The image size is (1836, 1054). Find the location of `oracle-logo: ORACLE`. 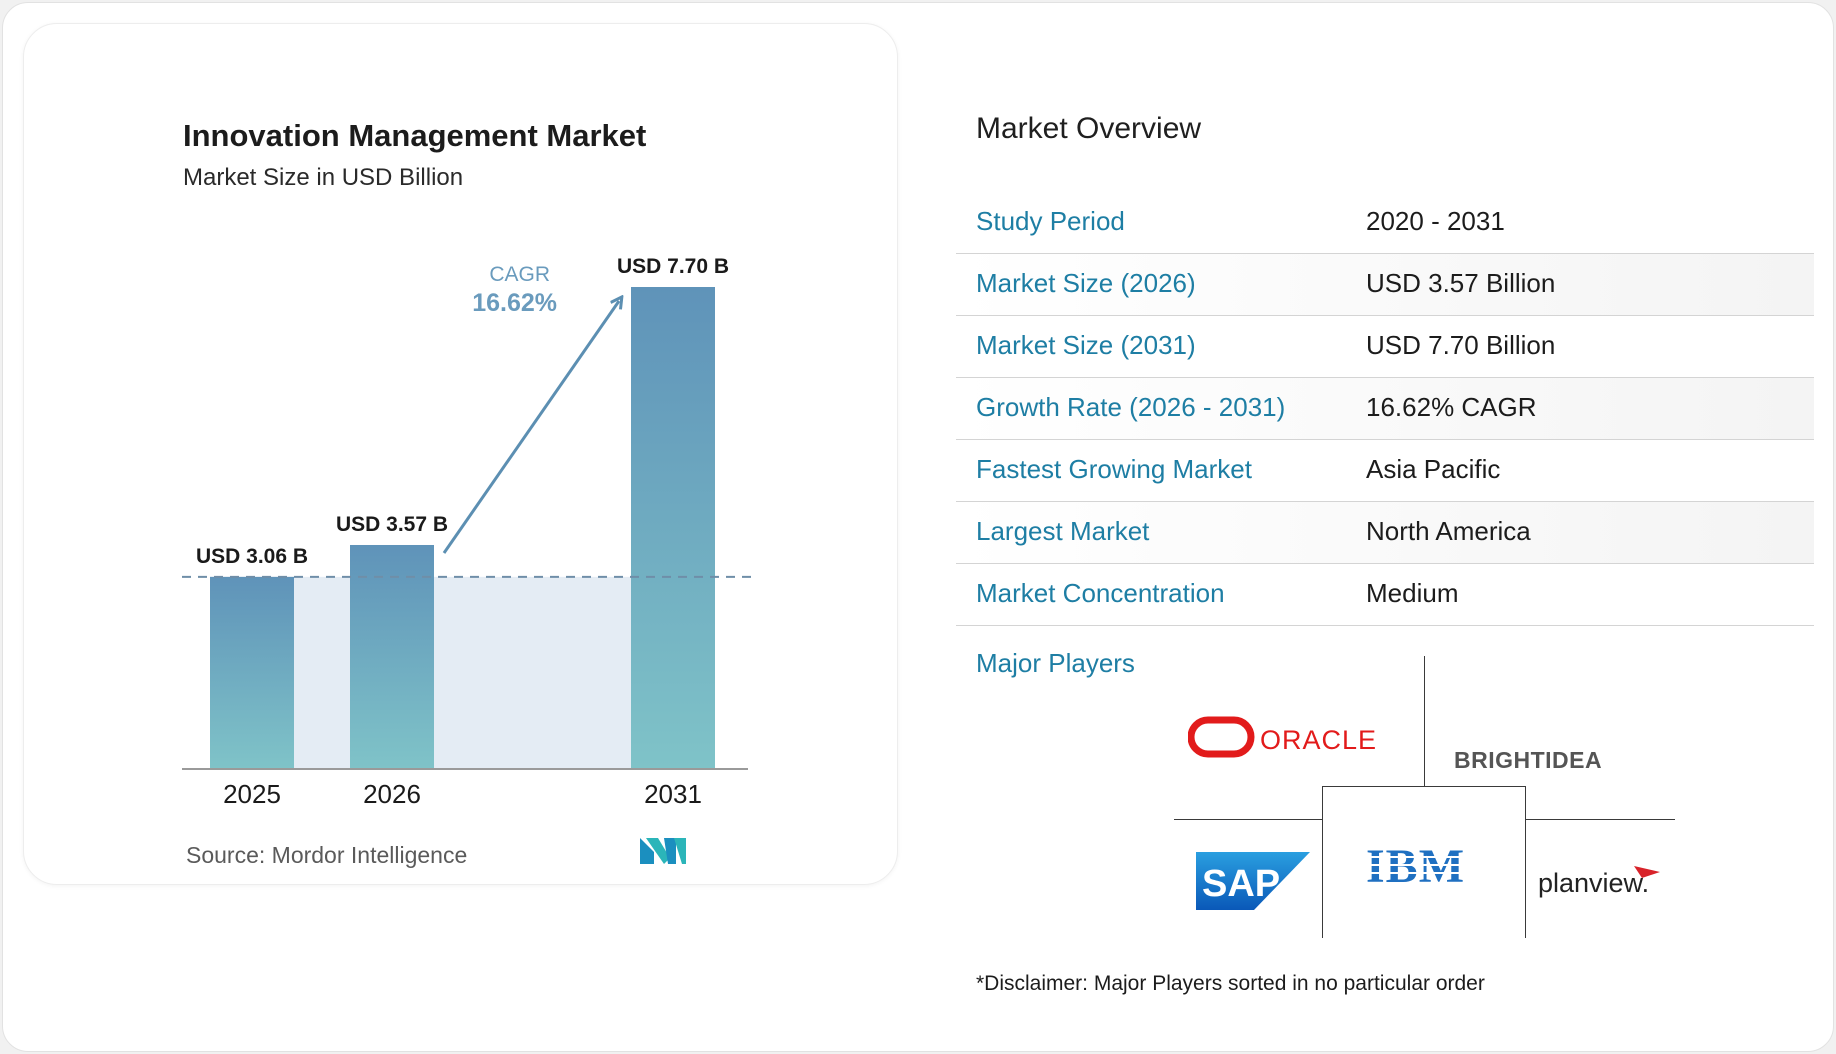

oracle-logo: ORACLE is located at coordinates (1282, 737).